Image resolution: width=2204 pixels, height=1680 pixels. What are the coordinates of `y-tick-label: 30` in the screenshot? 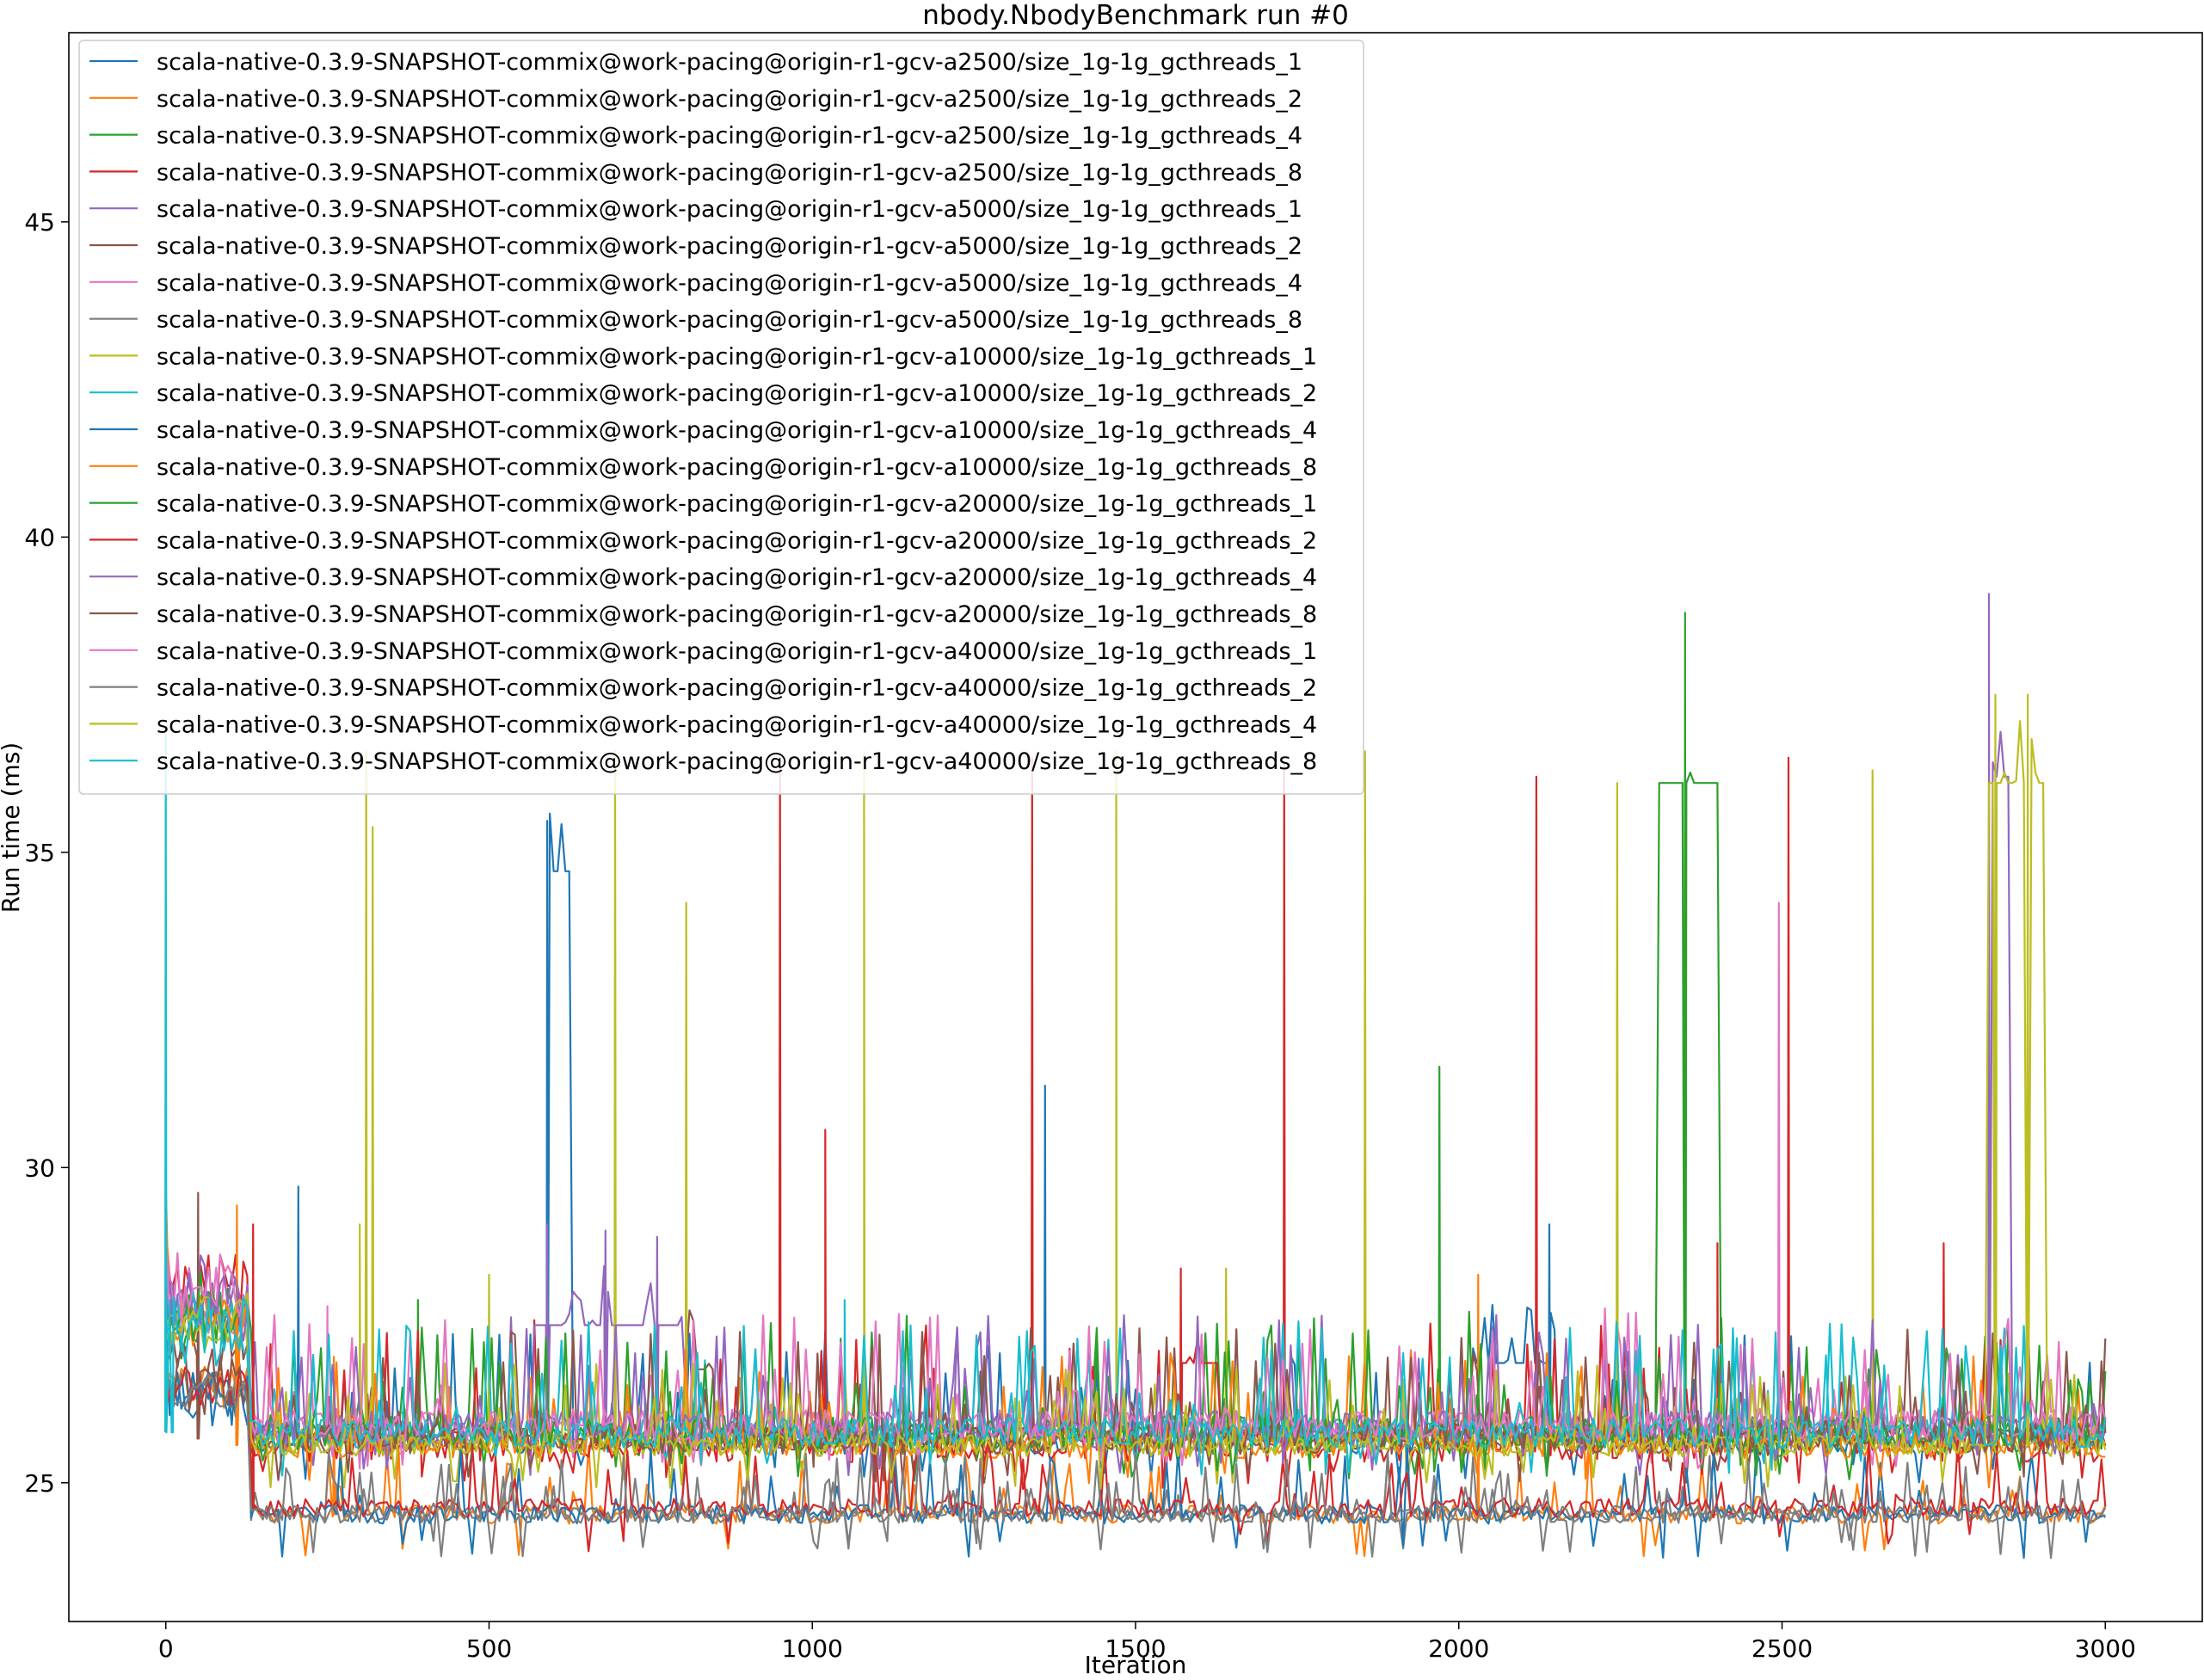 It's located at (39, 1168).